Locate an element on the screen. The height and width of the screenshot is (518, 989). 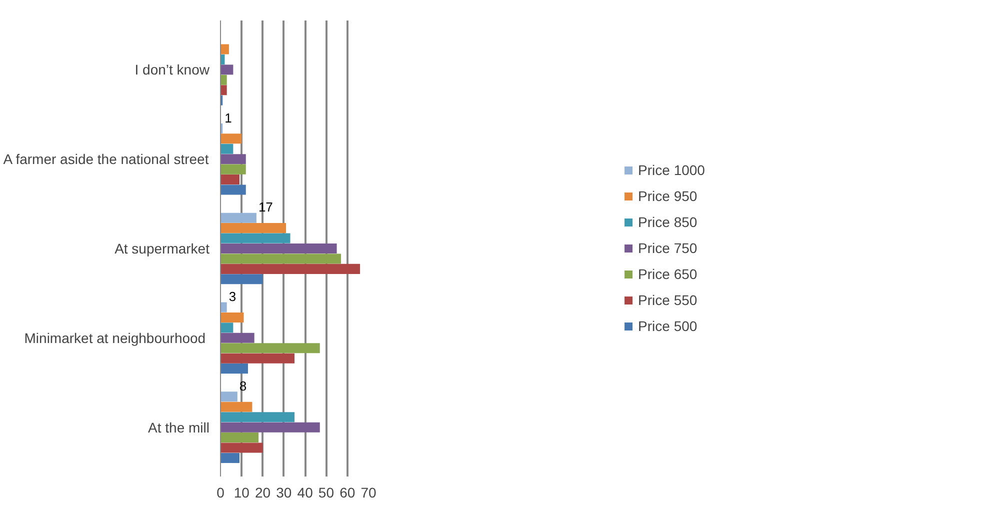
legend-label: Price 950 is located at coordinates (668, 196).